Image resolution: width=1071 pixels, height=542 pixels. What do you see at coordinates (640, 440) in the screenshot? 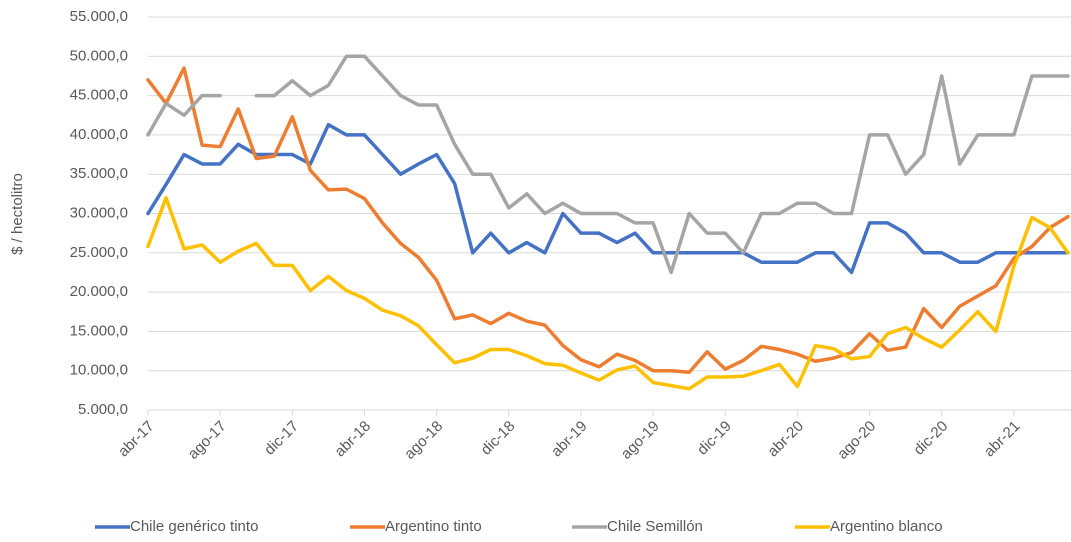
I see `x-tick-label: ago-19` at bounding box center [640, 440].